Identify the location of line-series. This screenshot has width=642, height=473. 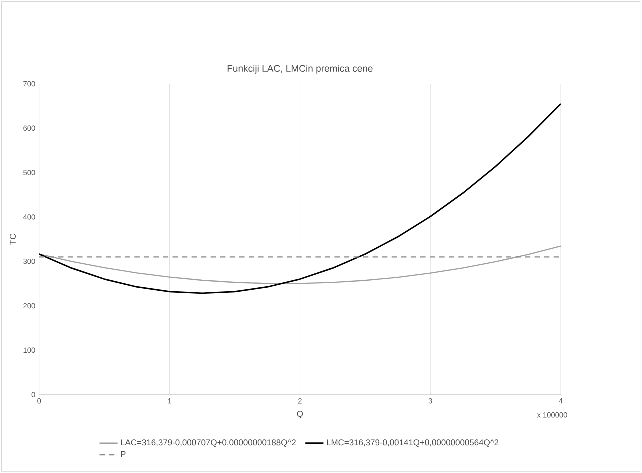
(300, 265).